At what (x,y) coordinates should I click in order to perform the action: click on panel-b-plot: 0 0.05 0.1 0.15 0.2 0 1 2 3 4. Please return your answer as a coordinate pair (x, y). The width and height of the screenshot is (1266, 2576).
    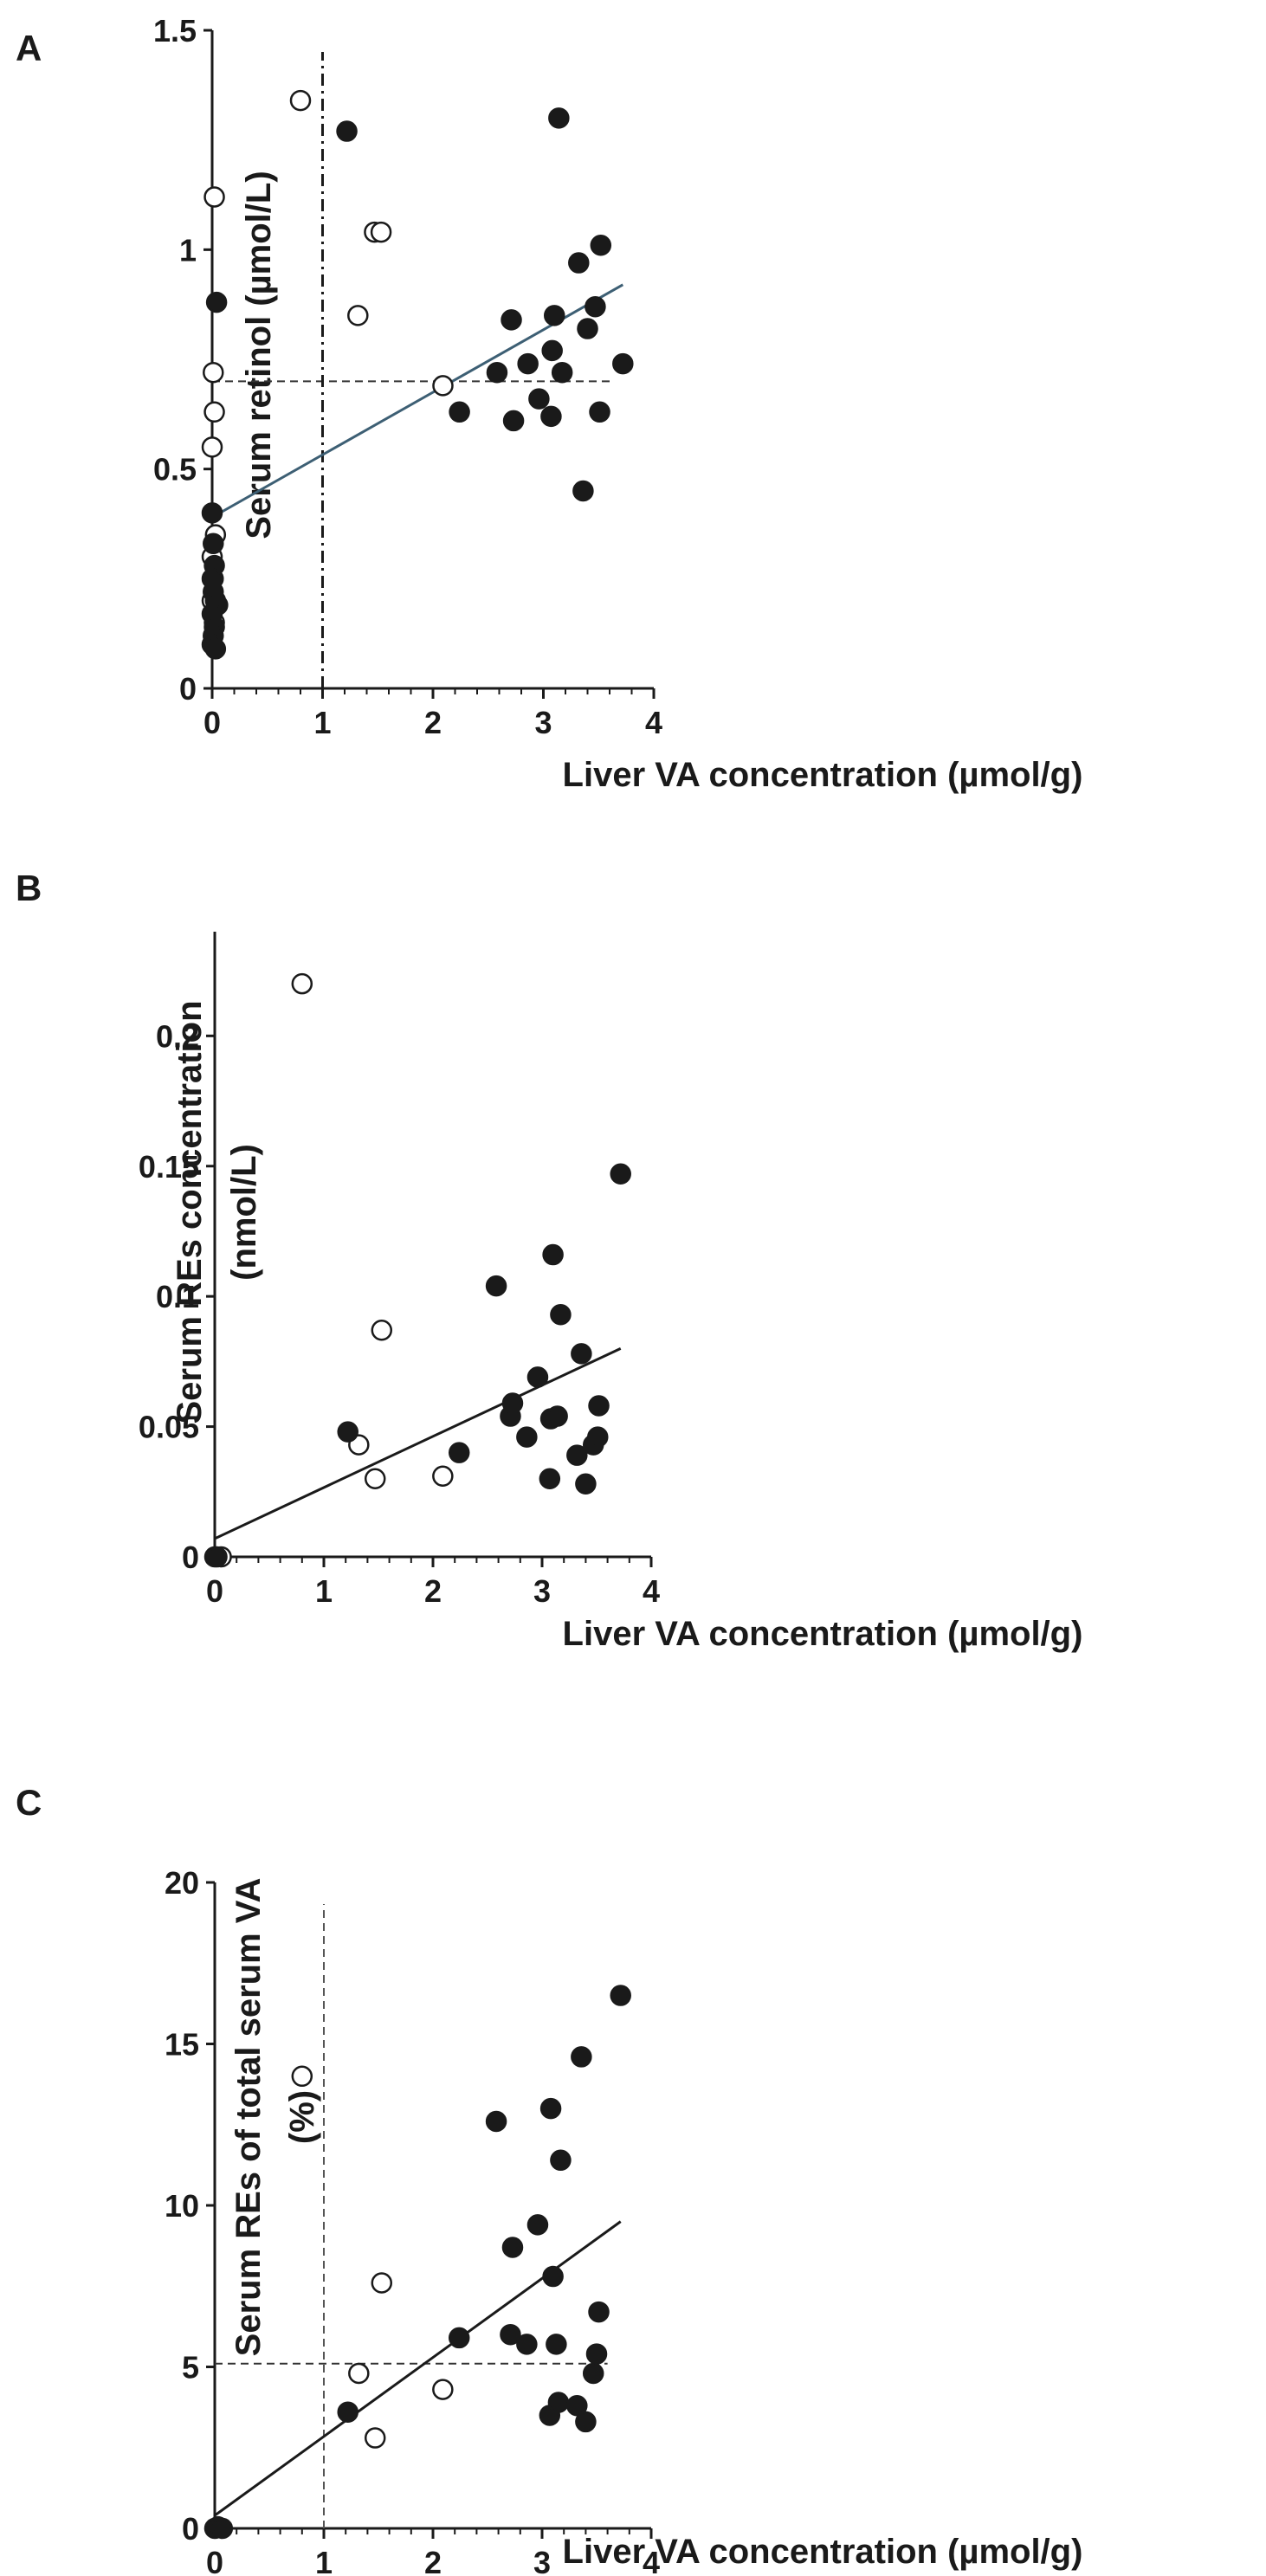
    Looking at the image, I should click on (399, 1270).